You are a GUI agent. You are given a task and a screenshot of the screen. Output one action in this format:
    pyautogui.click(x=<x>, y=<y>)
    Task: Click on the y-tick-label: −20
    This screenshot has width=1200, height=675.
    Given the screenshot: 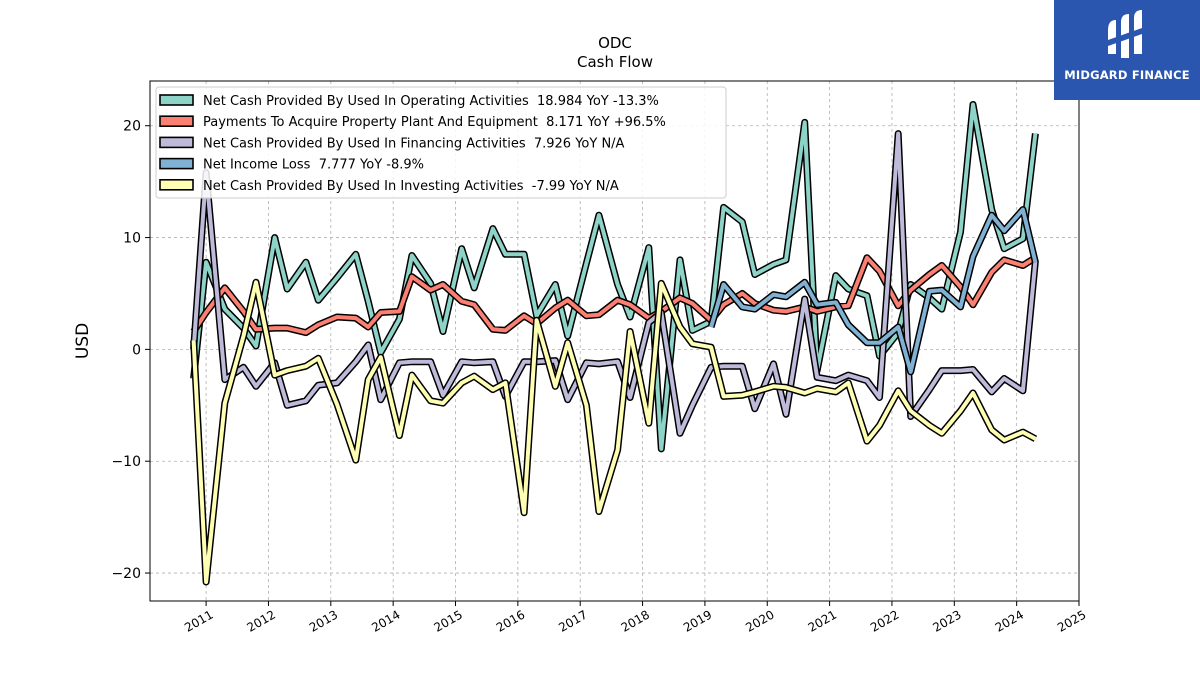 What is the action you would take?
    pyautogui.click(x=126, y=574)
    